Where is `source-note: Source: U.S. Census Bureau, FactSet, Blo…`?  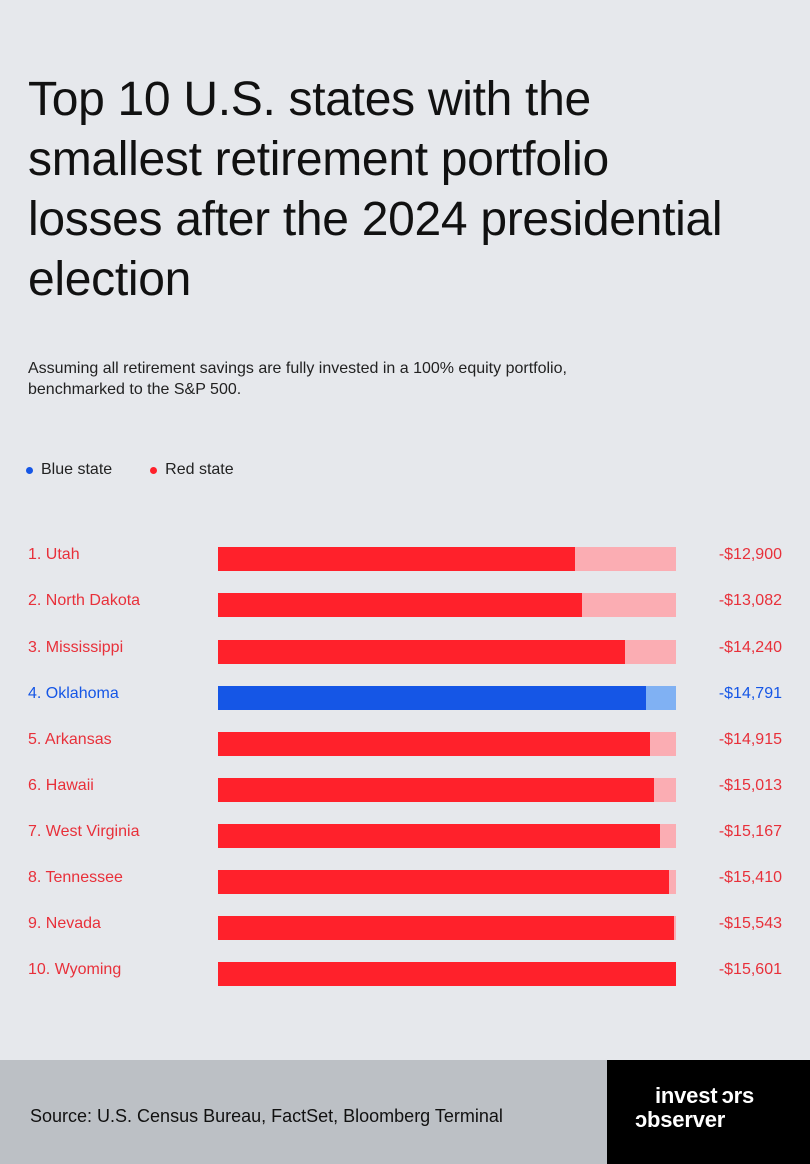 source-note: Source: U.S. Census Bureau, FactSet, Blo… is located at coordinates (266, 1116).